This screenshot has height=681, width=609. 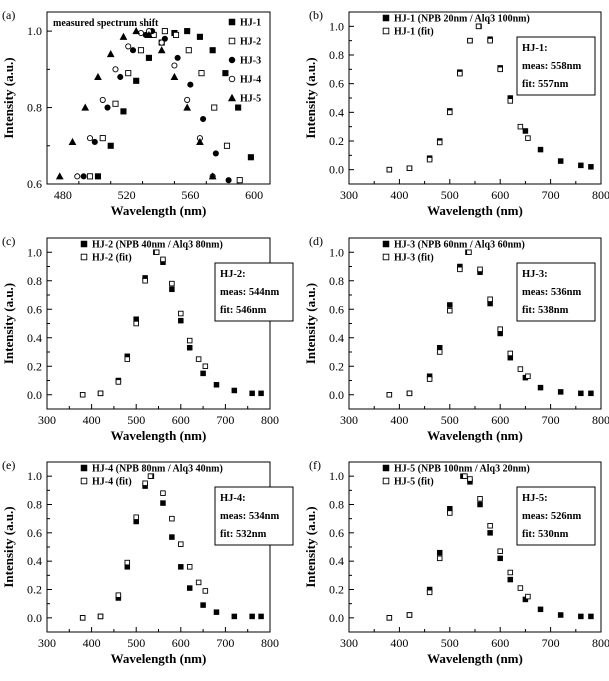 I want to click on info-box-meas: meas: 526nm, so click(x=551, y=516).